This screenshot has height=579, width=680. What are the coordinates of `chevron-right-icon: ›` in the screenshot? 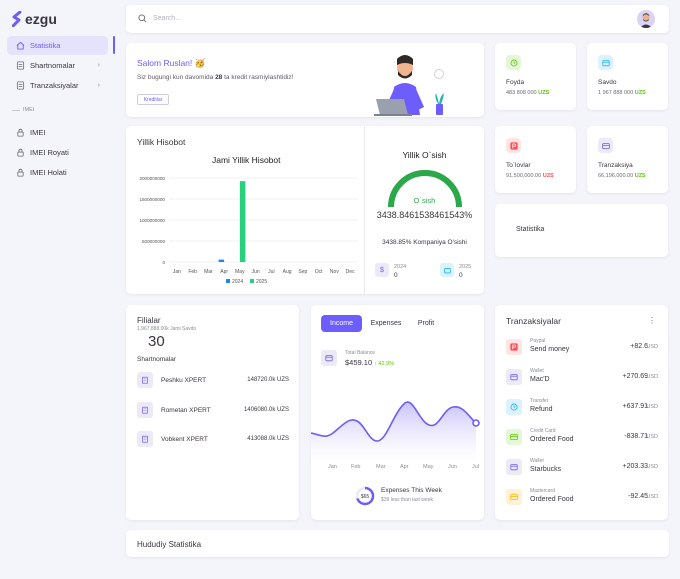 It's located at (98, 85).